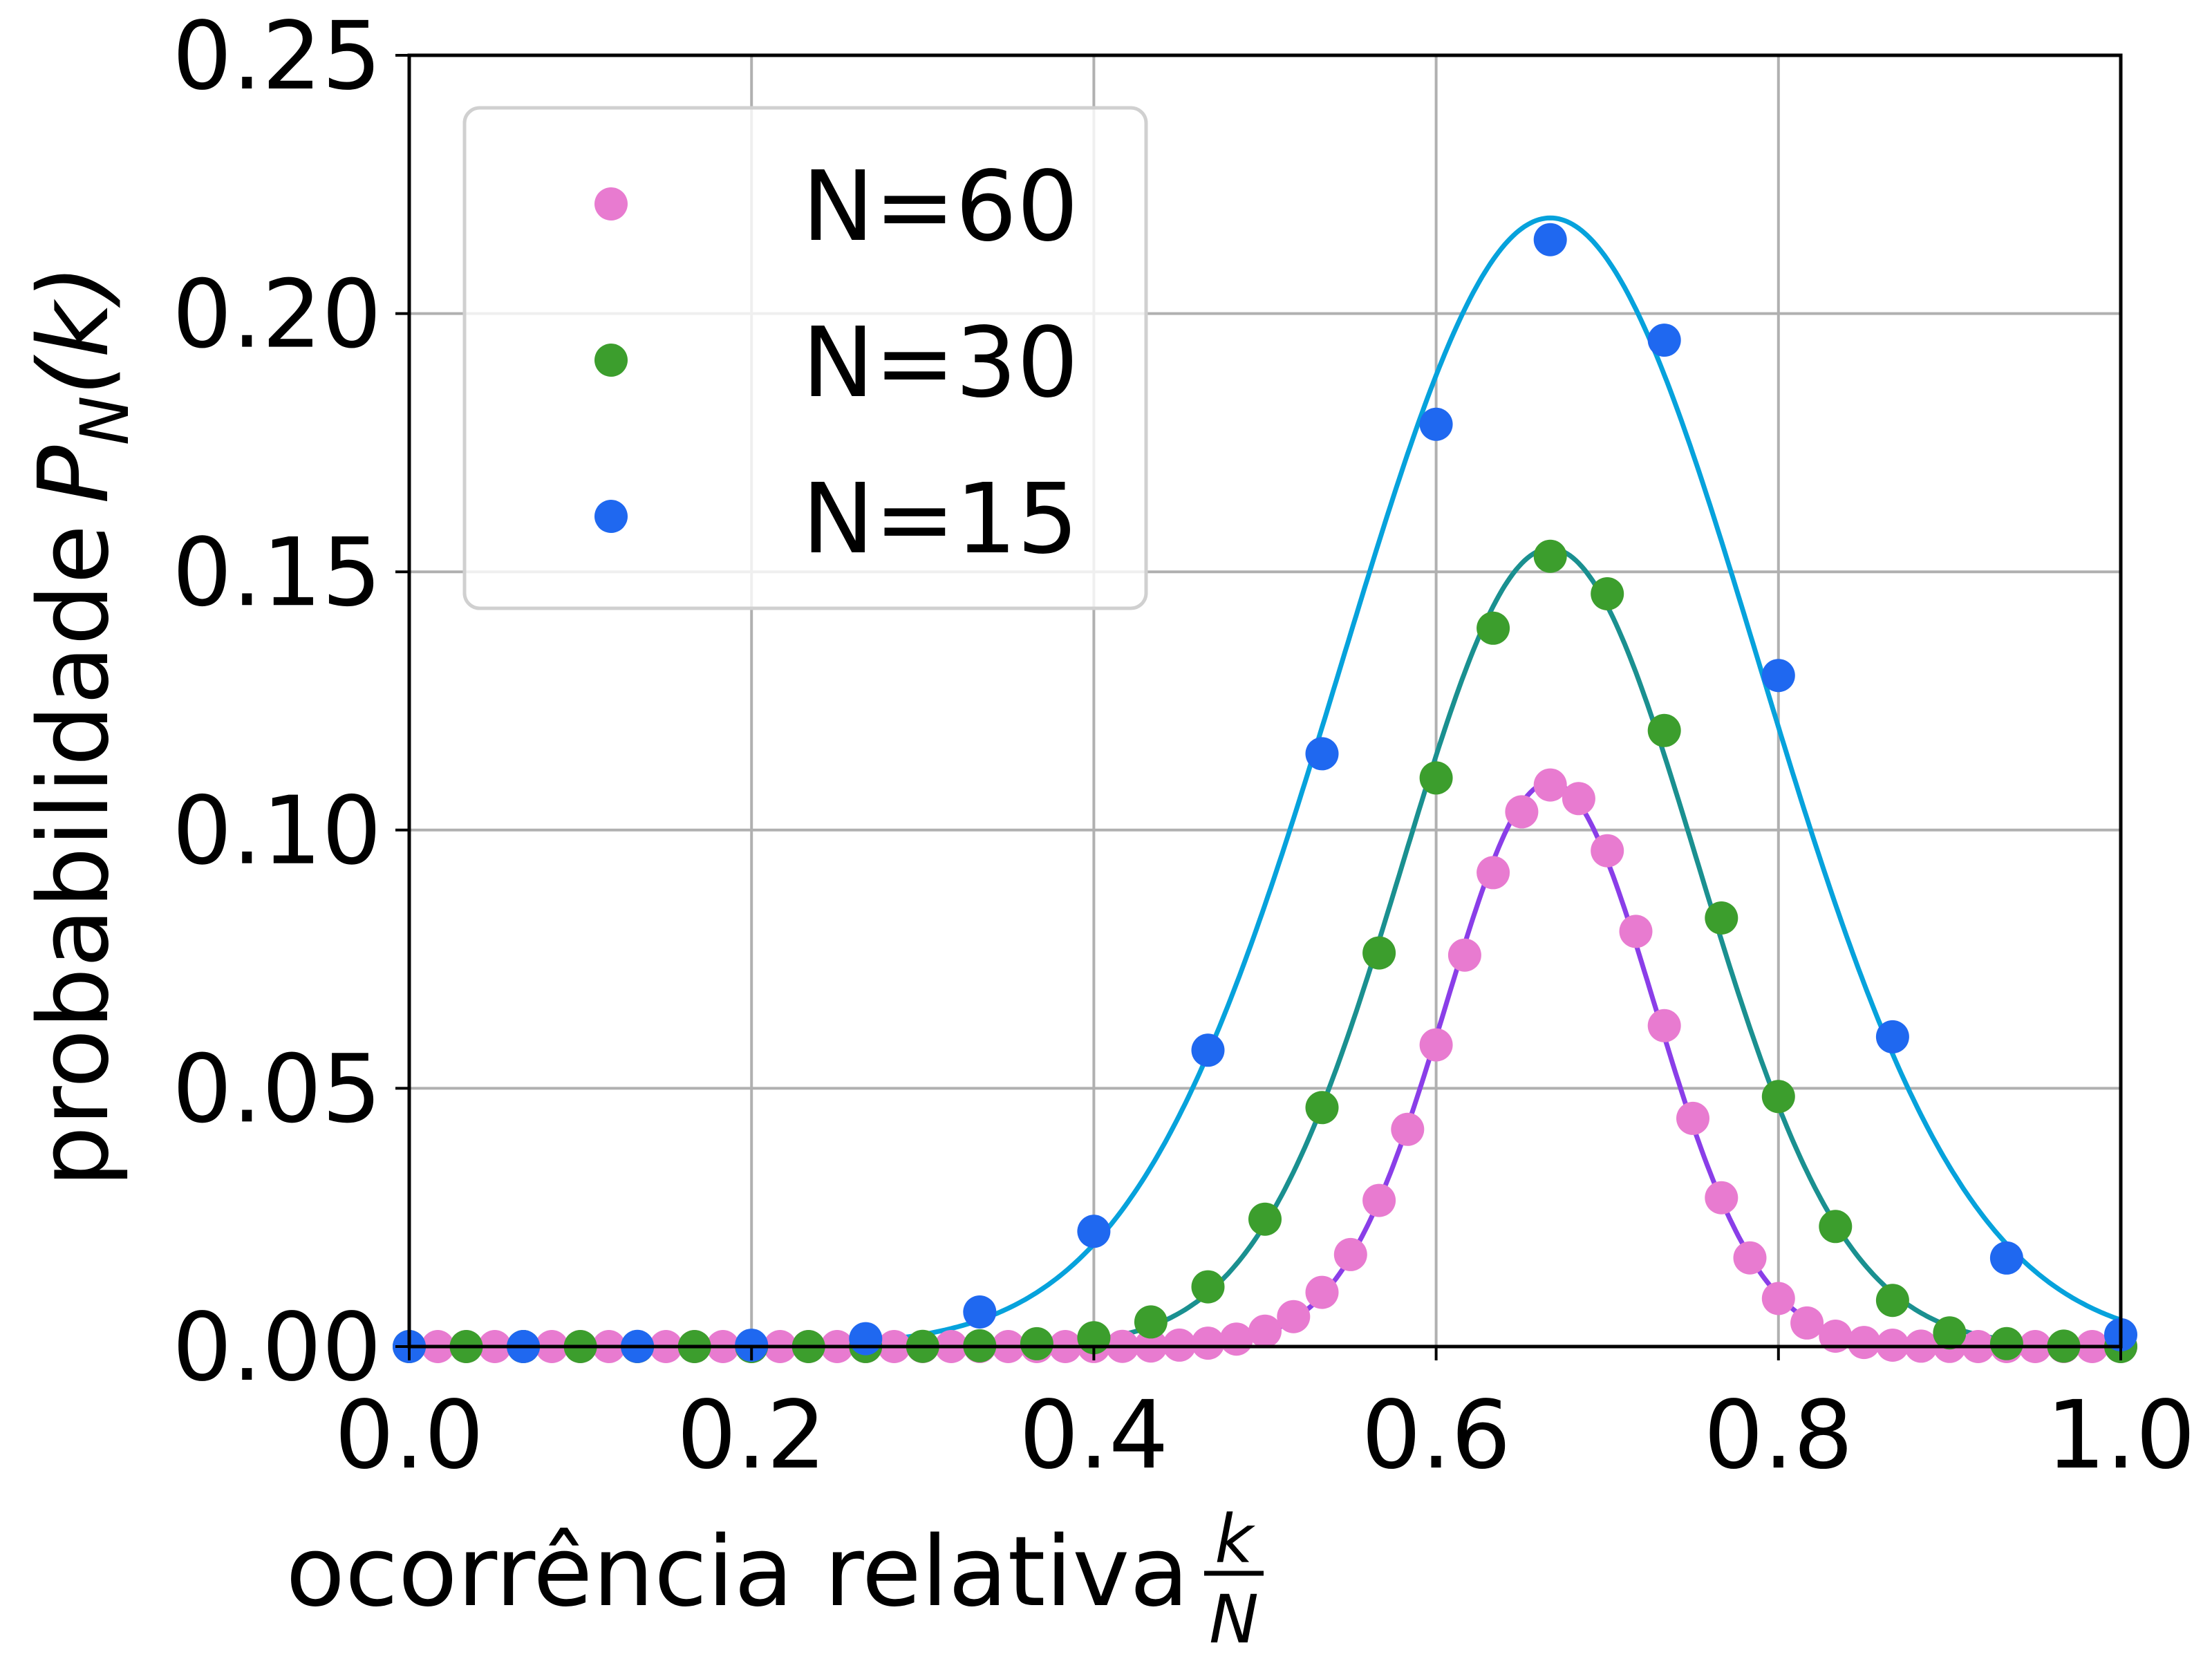 This screenshot has width=2212, height=1659. Describe the element at coordinates (409, 1436) in the screenshot. I see `x-tick-label: 0.0` at that location.